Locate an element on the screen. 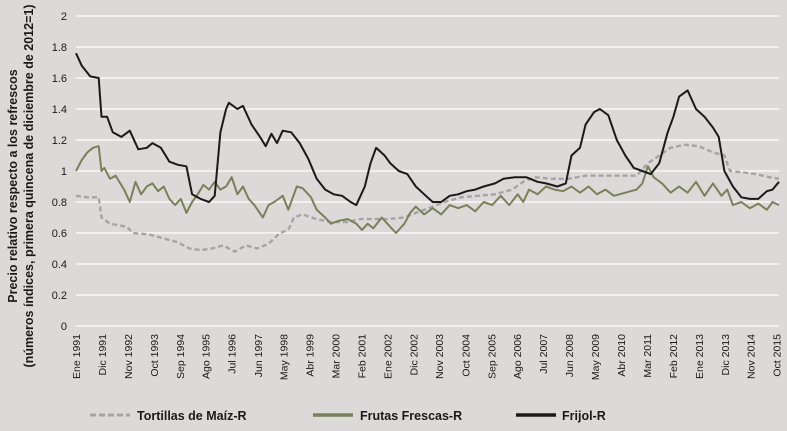 The width and height of the screenshot is (787, 431). x-tick-label: Ago 2006 is located at coordinates (518, 356).